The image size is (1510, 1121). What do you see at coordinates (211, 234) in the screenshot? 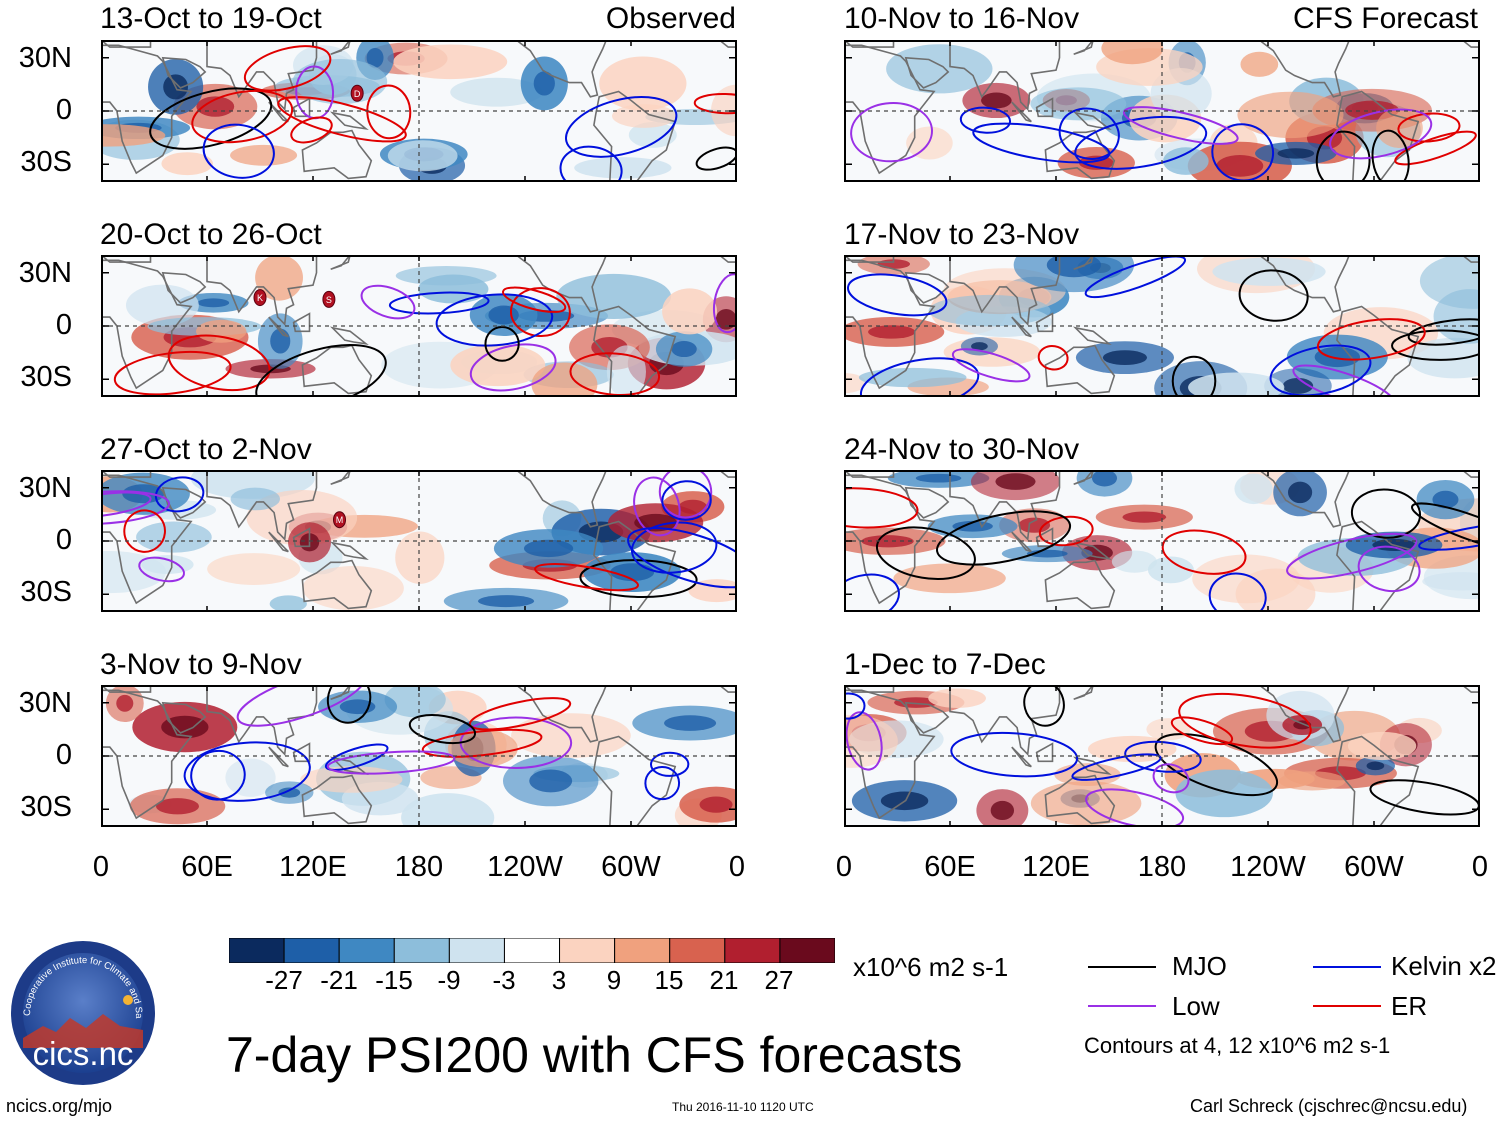
I see `panel-title-2: 20-Oct to 26-Oct` at bounding box center [211, 234].